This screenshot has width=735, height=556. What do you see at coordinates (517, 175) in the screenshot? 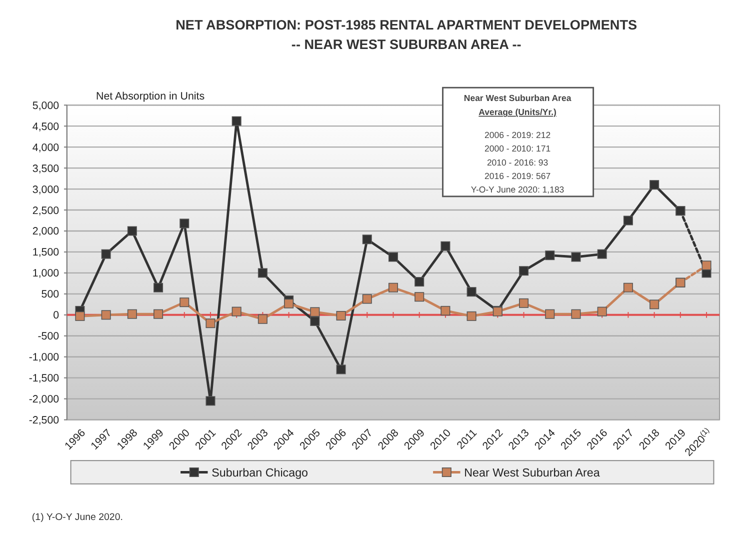
I see `annotation: 2016 - 2019: 567` at bounding box center [517, 175].